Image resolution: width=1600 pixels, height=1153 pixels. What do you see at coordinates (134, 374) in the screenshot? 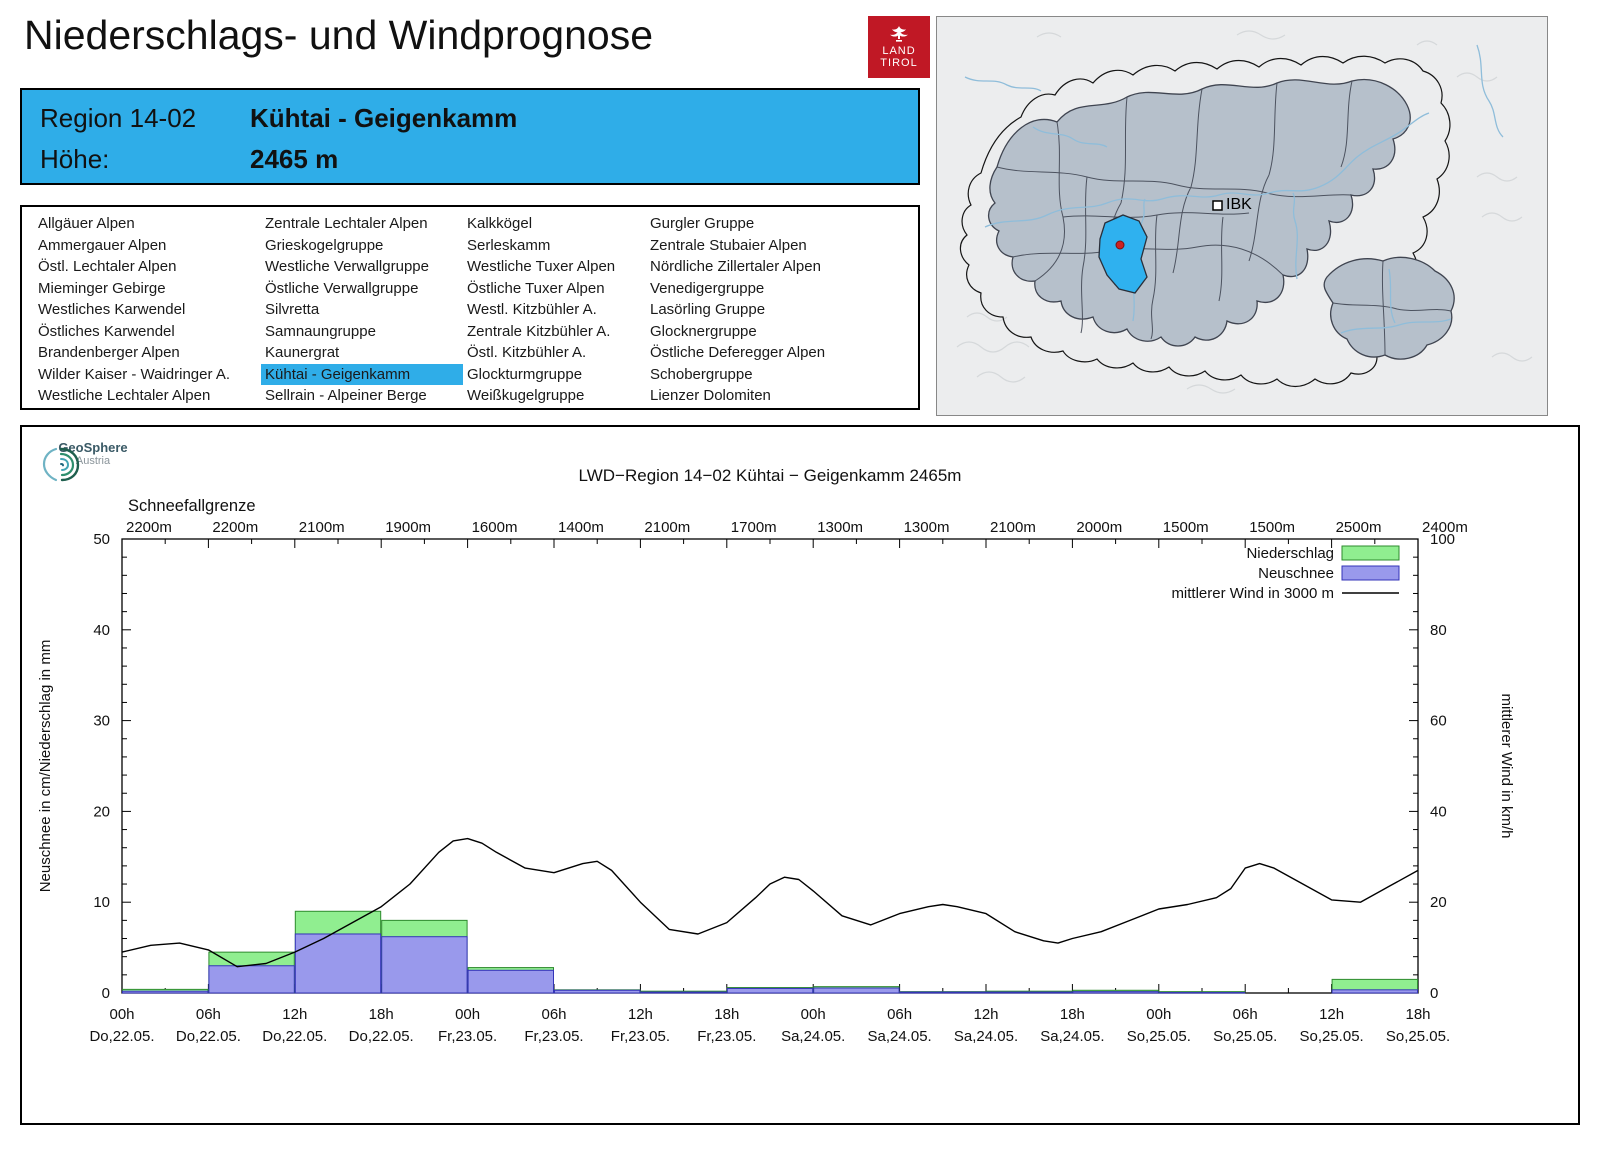
I see `region-list-item: Wilder Kaiser - Waidringer A.` at bounding box center [134, 374].